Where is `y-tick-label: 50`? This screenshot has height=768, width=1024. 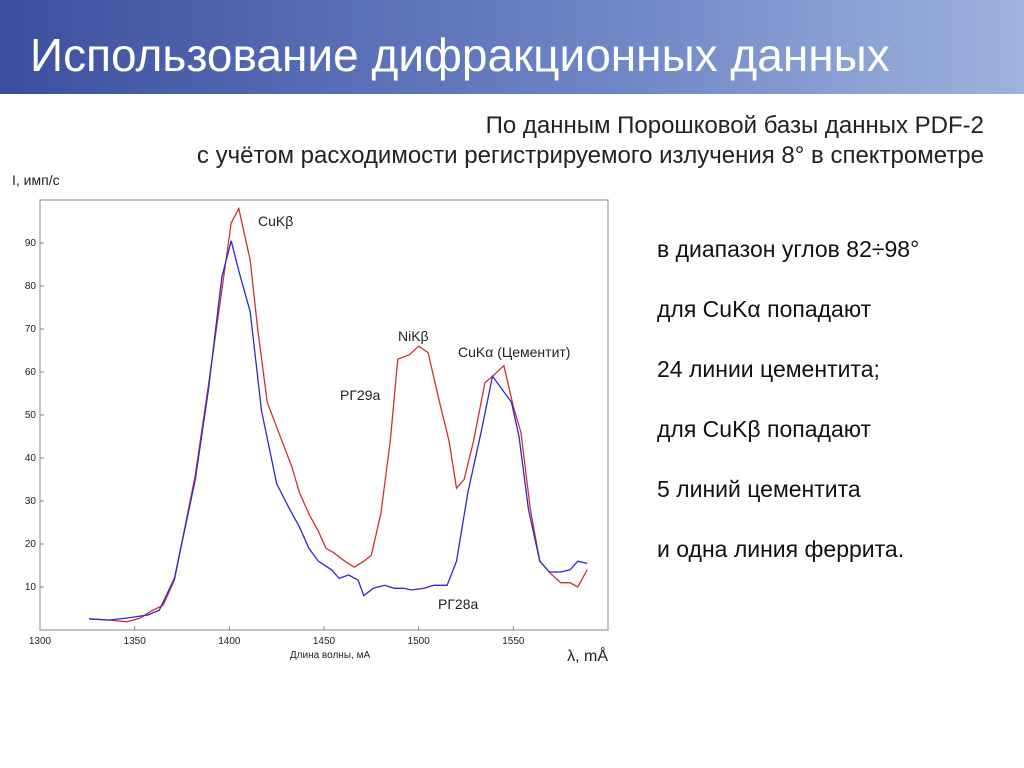 y-tick-label: 50 is located at coordinates (31, 415).